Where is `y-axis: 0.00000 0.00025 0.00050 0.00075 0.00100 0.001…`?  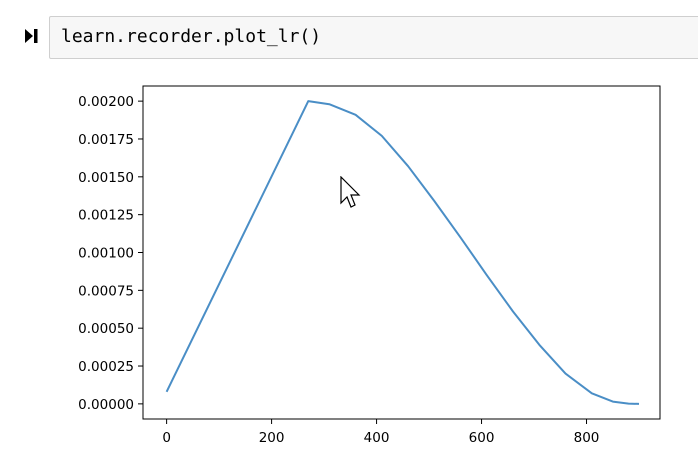 y-axis: 0.00000 0.00025 0.00050 0.00075 0.00100 0.001… is located at coordinates (110, 253).